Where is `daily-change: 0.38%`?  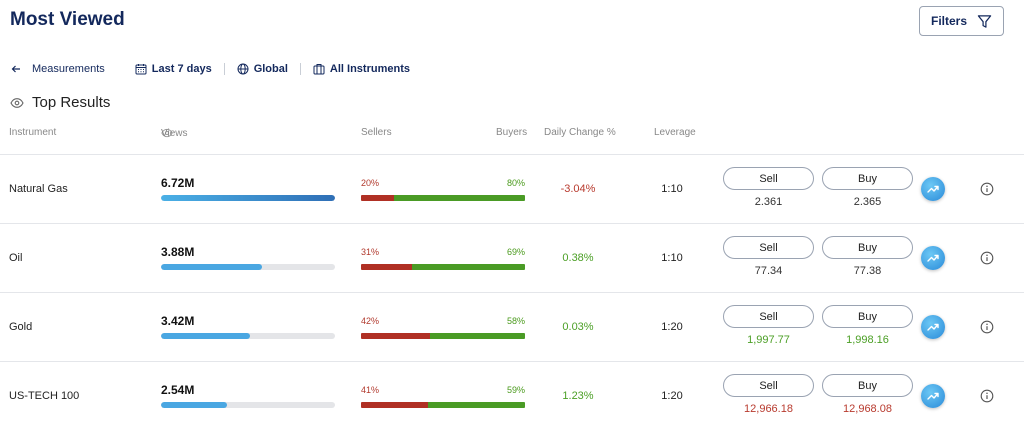 daily-change: 0.38% is located at coordinates (578, 258).